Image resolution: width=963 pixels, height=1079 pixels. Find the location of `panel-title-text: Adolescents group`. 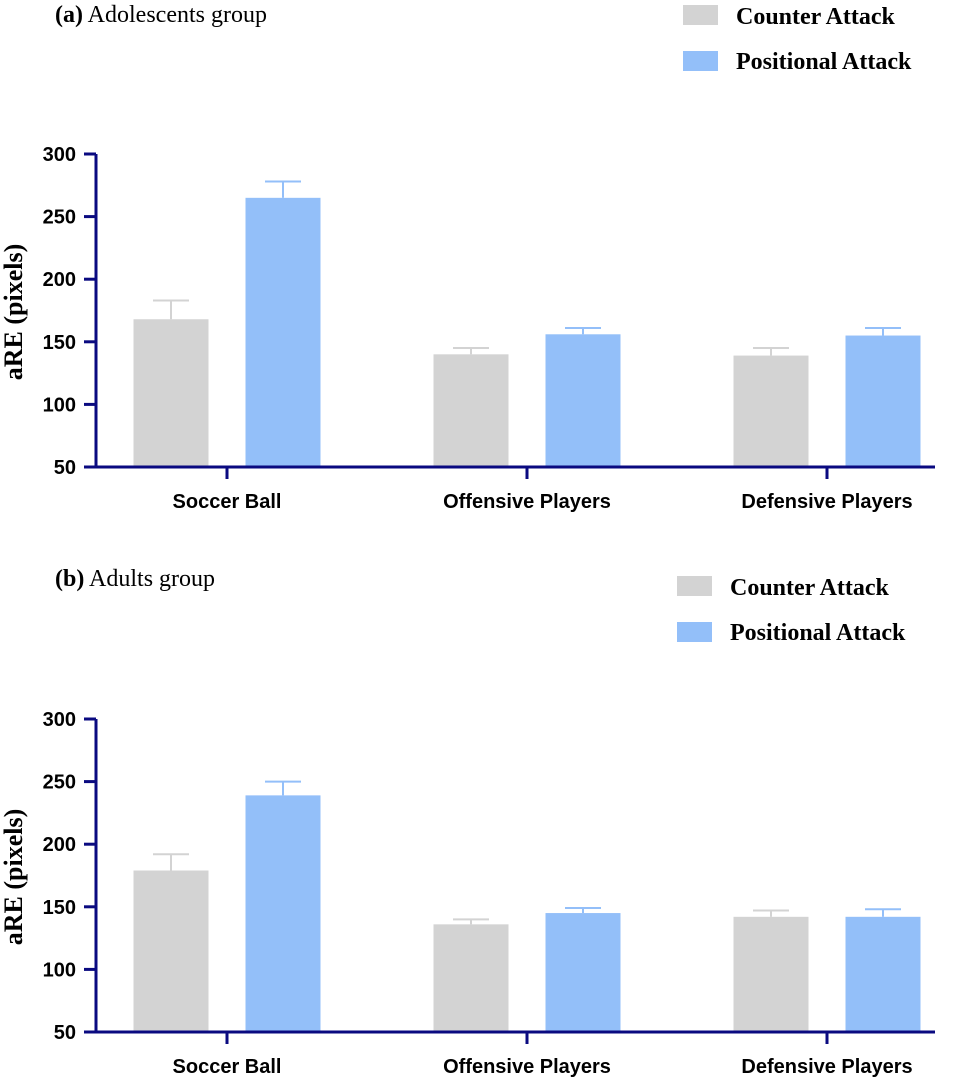

panel-title-text: Adolescents group is located at coordinates (177, 15).